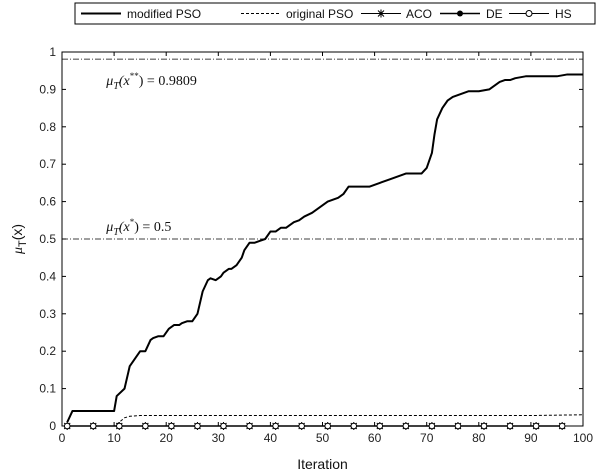 This screenshot has height=473, width=598. What do you see at coordinates (47, 314) in the screenshot?
I see `y-tick-label: 0.3` at bounding box center [47, 314].